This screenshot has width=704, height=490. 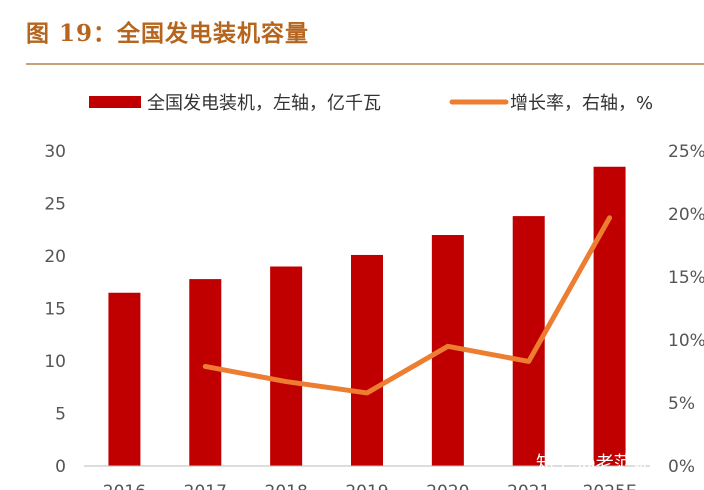 What do you see at coordinates (681, 467) in the screenshot?
I see `y-right-tick: 0%` at bounding box center [681, 467].